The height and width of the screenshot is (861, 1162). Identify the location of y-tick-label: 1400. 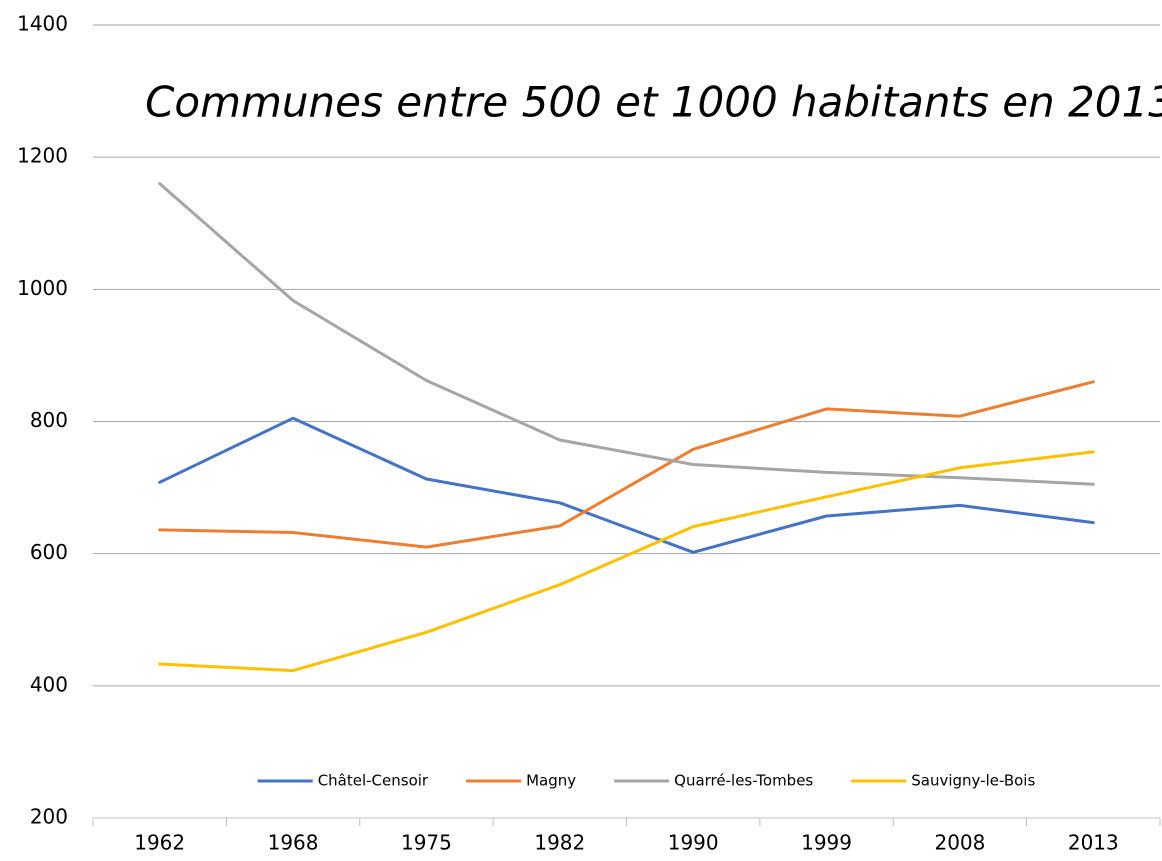
(42, 24).